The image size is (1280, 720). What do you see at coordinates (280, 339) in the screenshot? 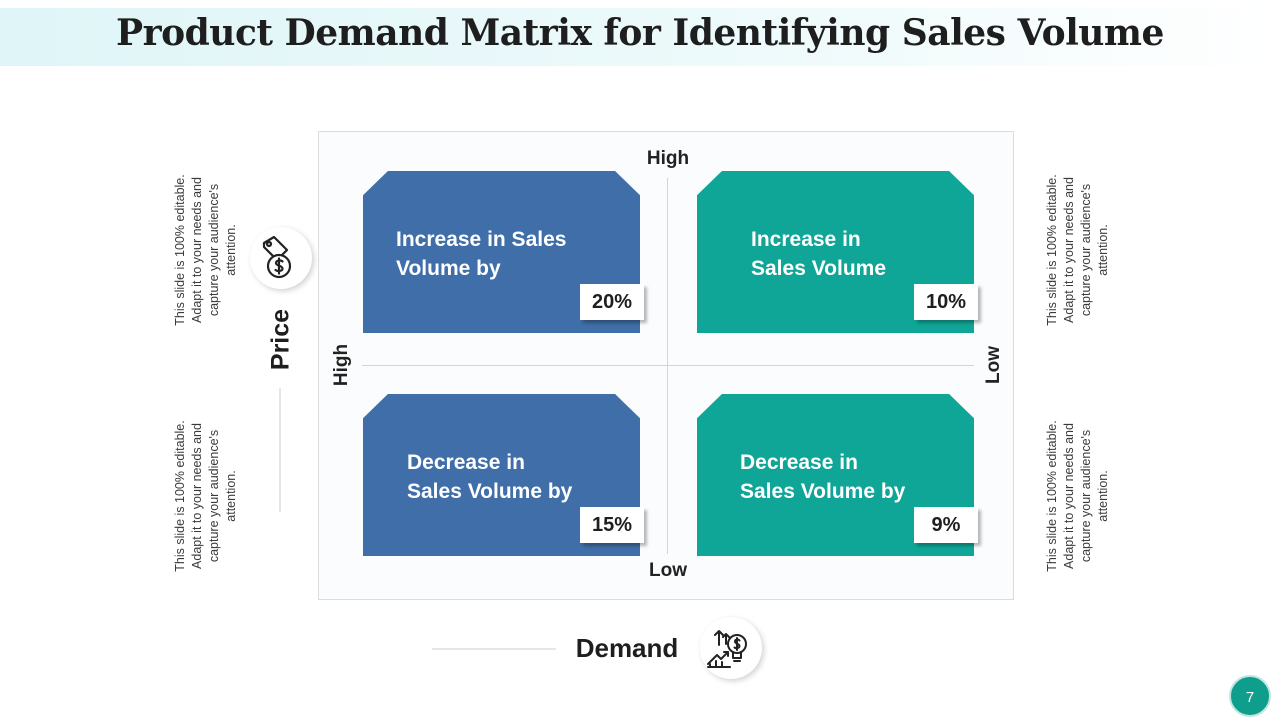
I see `price-axis-title: Price` at bounding box center [280, 339].